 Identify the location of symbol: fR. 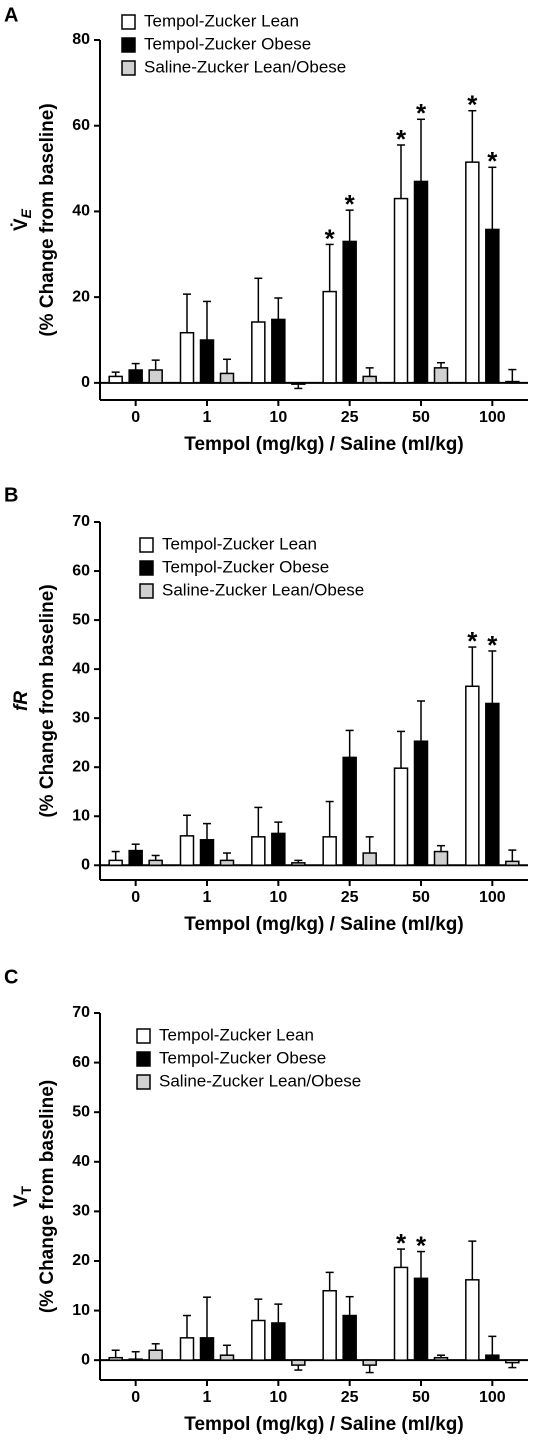
(21, 701).